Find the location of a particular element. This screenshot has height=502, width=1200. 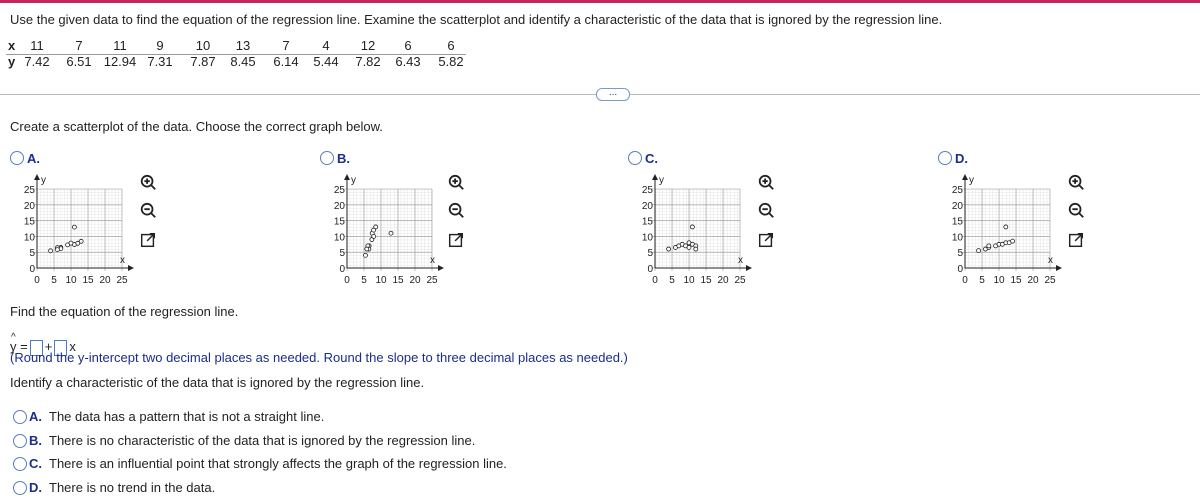

option-letter: D. is located at coordinates (35, 487).